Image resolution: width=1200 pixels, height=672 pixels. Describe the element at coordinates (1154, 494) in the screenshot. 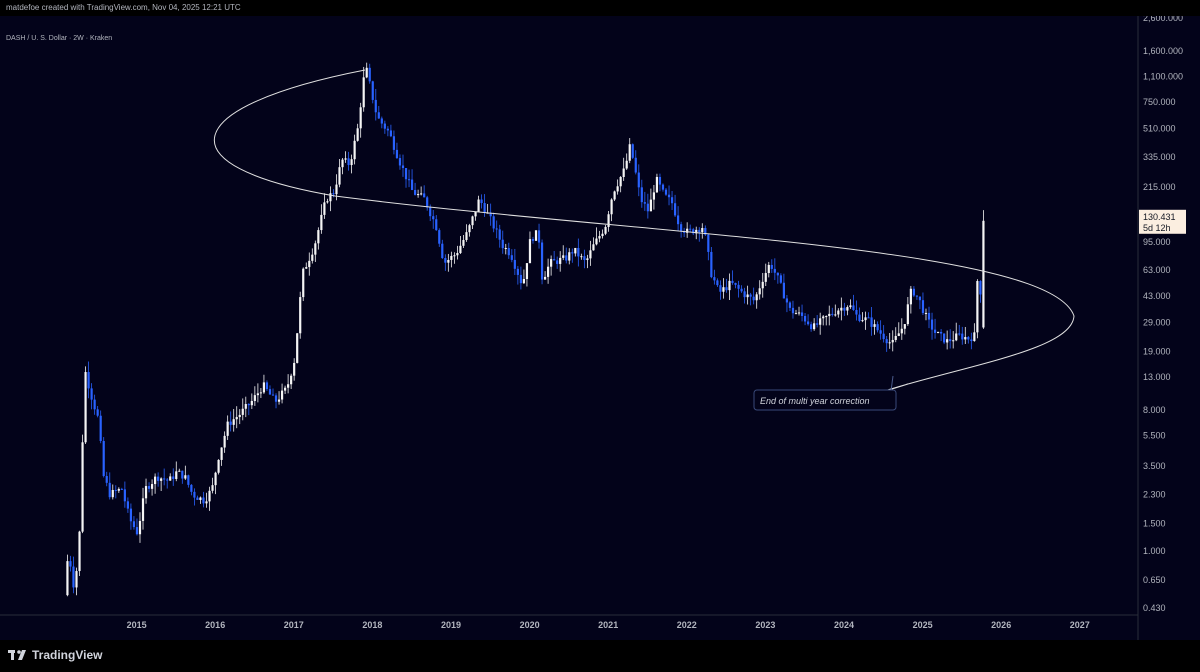

I see `y-tick-label: 2.300` at that location.